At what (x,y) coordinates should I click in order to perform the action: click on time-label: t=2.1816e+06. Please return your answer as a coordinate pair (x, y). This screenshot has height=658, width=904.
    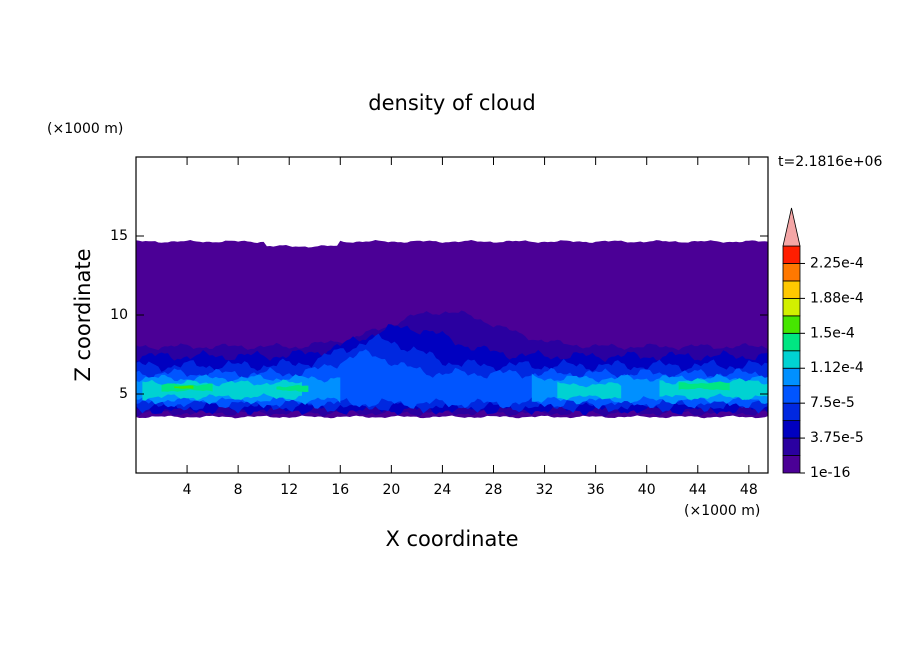
    Looking at the image, I should click on (830, 162).